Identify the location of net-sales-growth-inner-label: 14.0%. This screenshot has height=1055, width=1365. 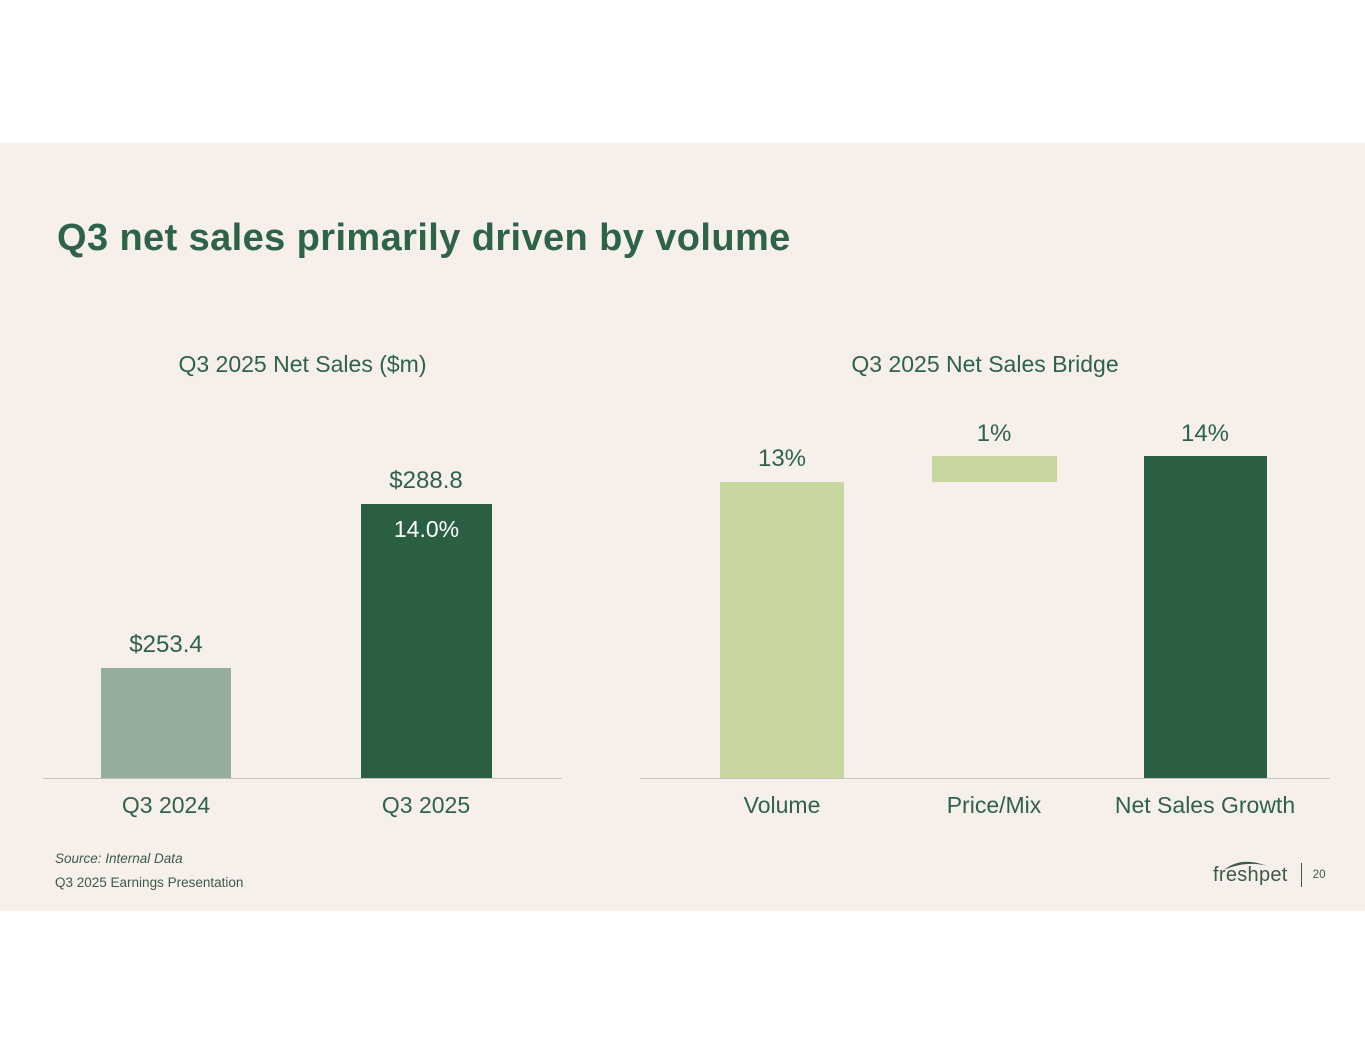
(426, 529).